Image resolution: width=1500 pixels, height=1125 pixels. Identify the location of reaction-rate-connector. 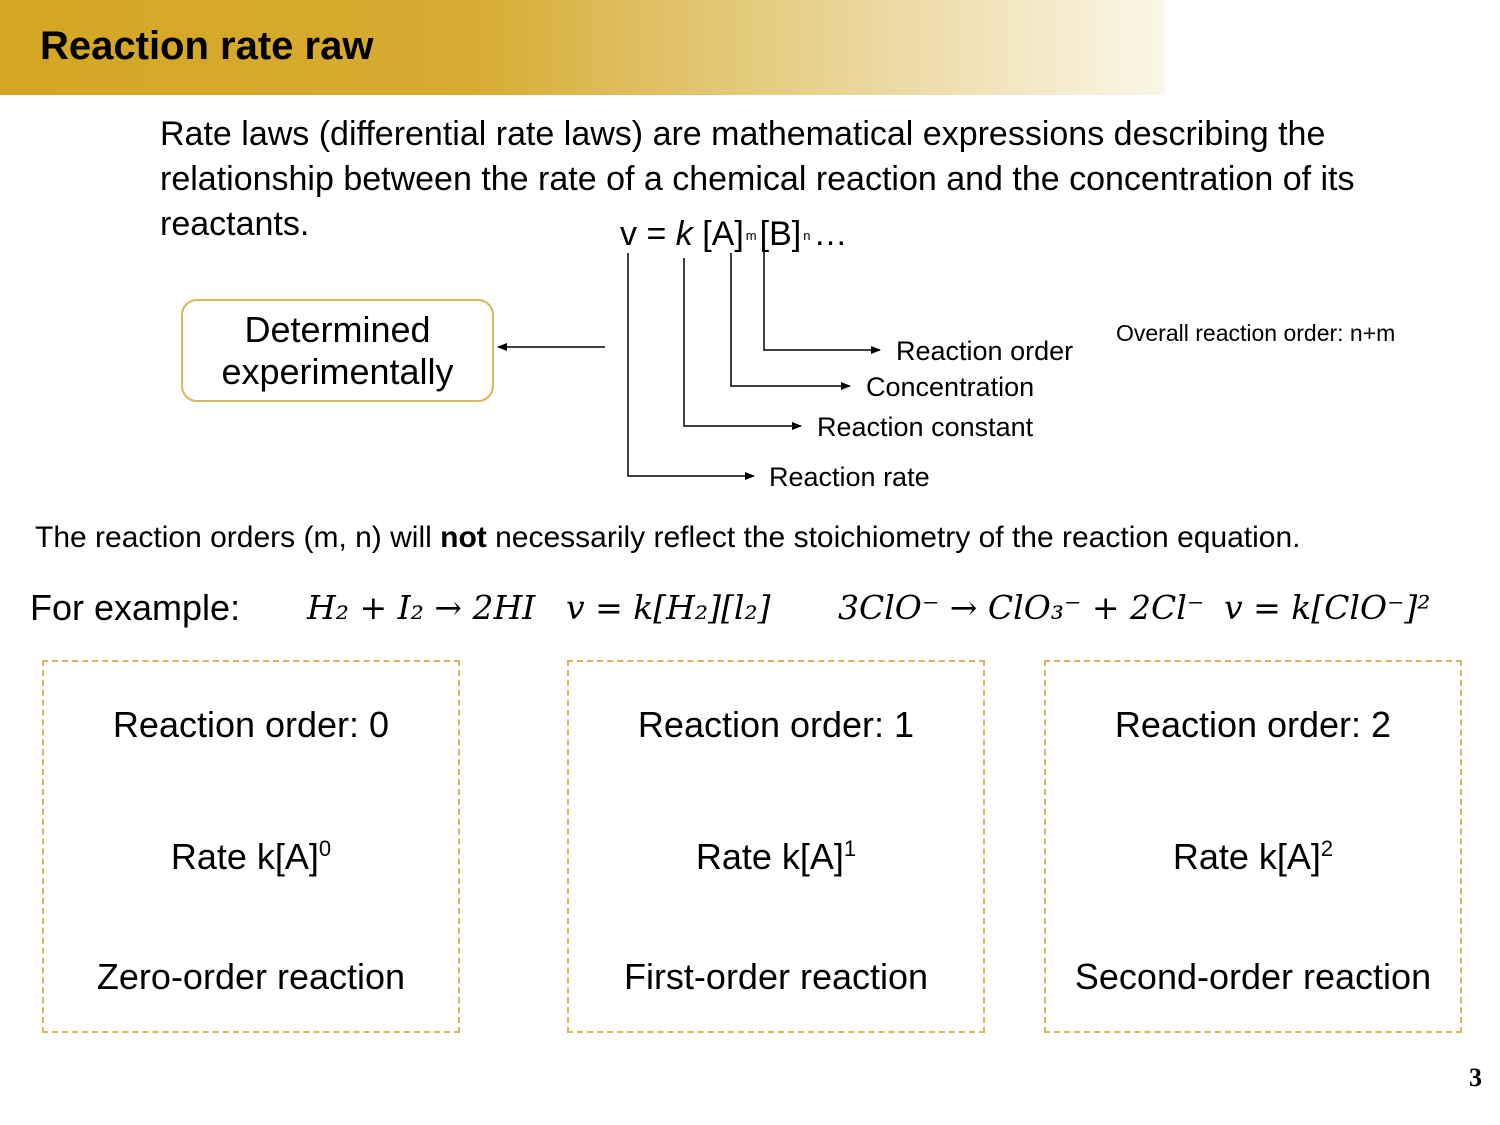
(691, 366).